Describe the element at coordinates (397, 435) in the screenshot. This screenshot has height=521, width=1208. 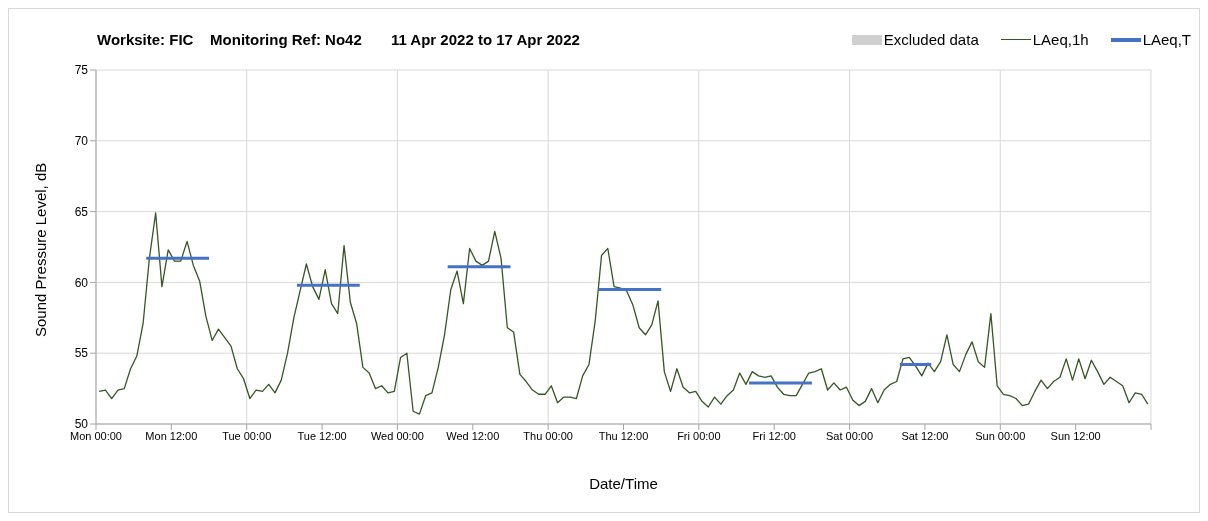
I see `x-tick-label: Wed 00:00` at that location.